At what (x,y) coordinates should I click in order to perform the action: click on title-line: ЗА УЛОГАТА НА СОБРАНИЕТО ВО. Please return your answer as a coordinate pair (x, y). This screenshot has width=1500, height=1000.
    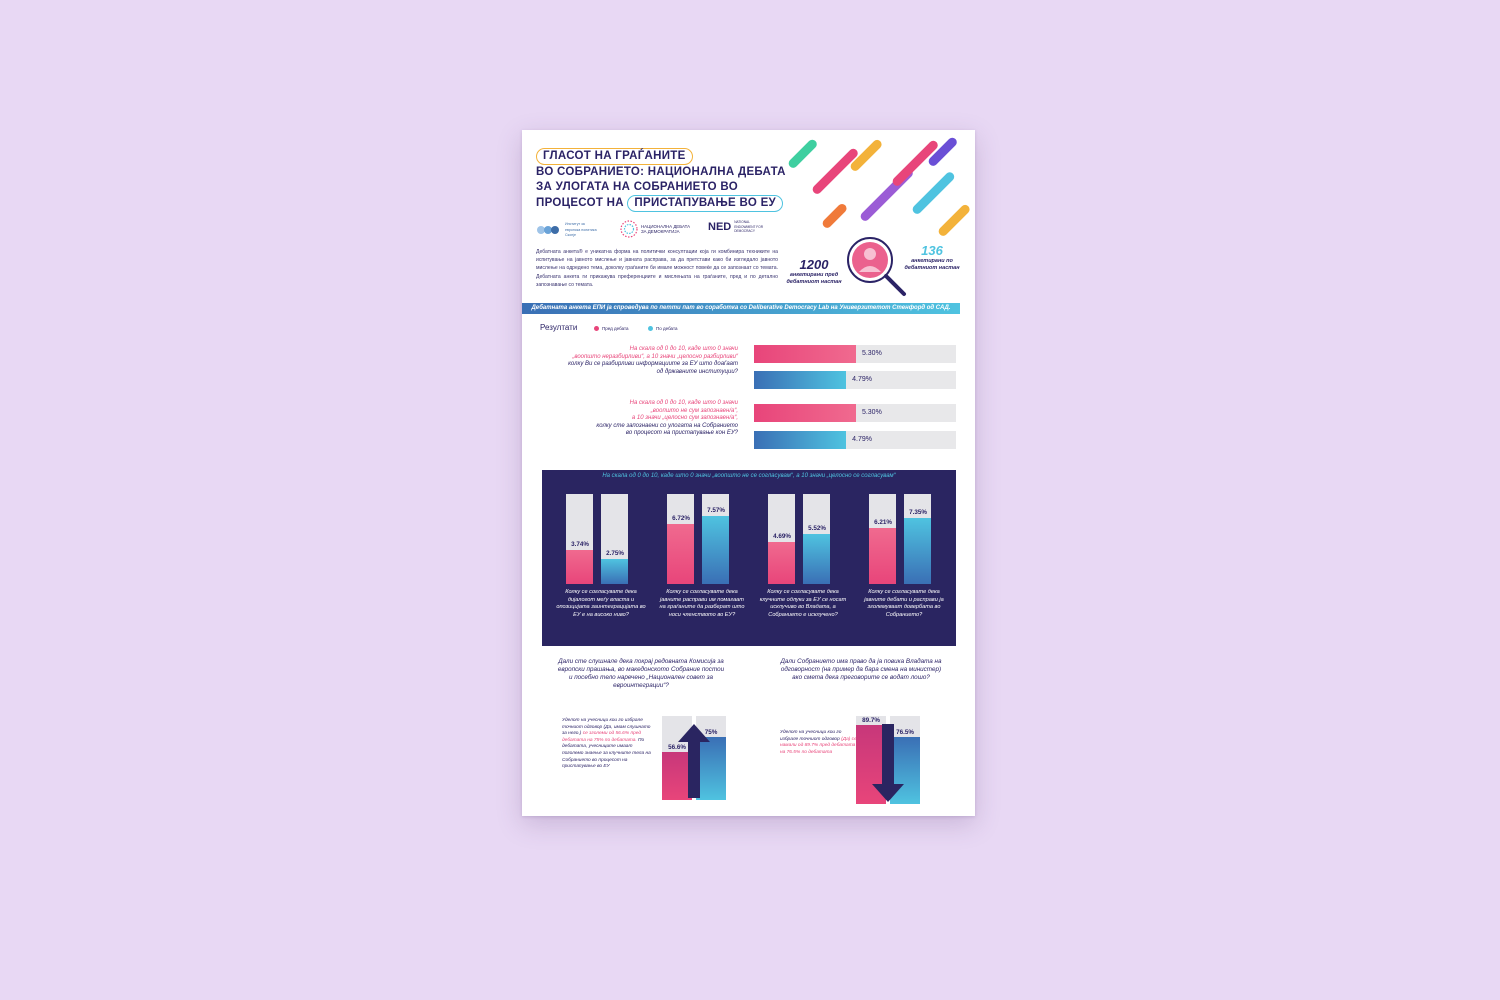
    Looking at the image, I should click on (637, 187).